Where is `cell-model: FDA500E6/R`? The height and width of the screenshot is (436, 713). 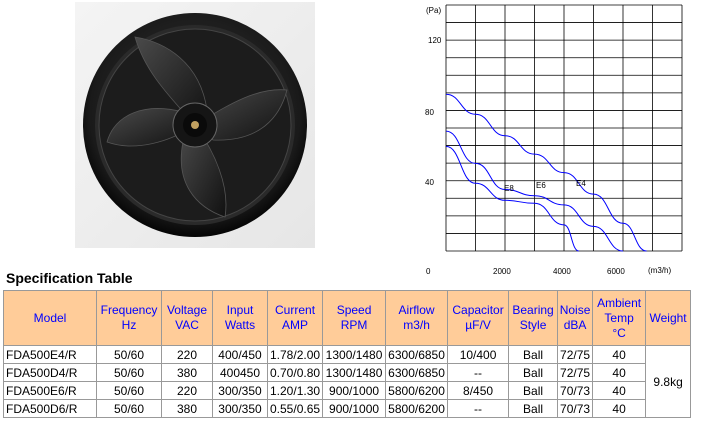
cell-model: FDA500E6/R is located at coordinates (50, 390).